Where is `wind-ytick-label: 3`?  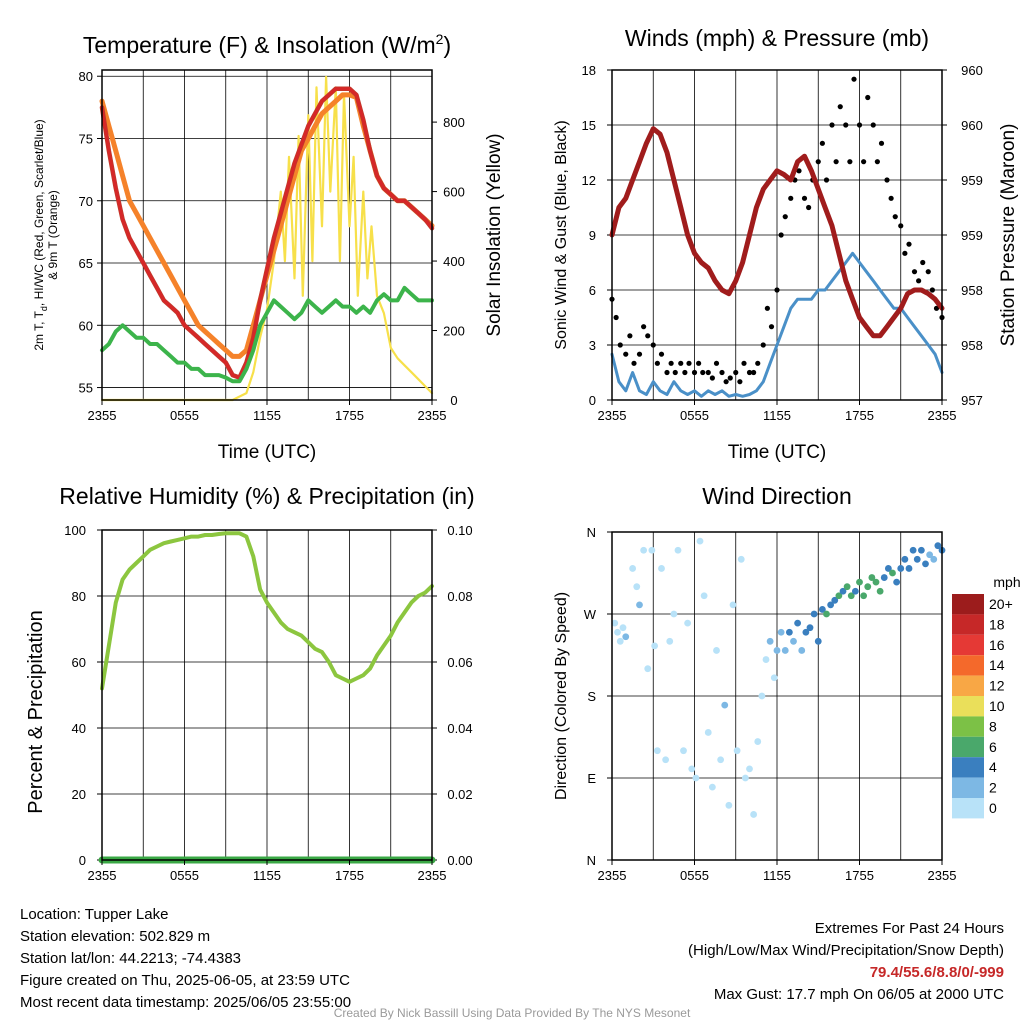
wind-ytick-label: 3 is located at coordinates (592, 345).